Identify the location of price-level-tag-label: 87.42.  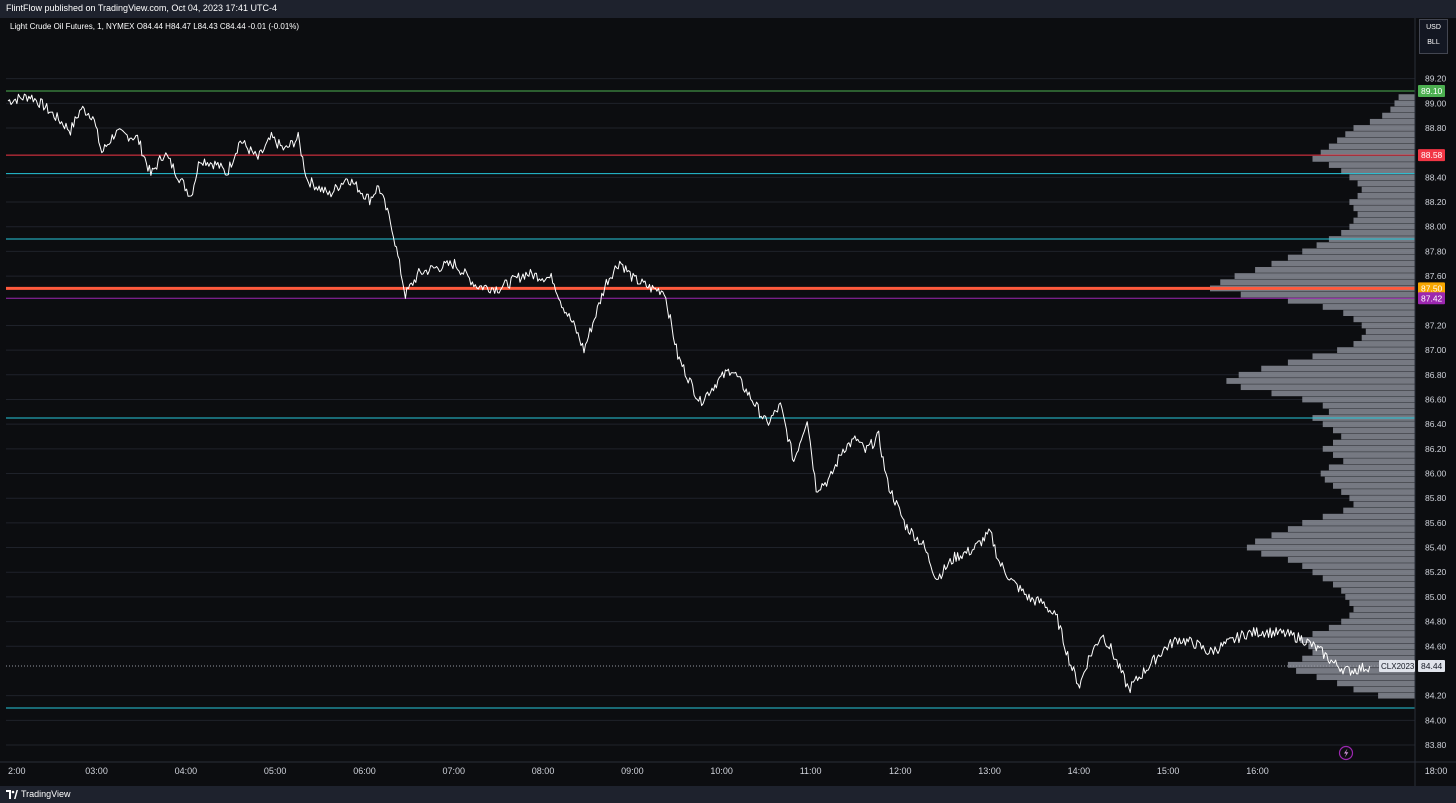
(1432, 298).